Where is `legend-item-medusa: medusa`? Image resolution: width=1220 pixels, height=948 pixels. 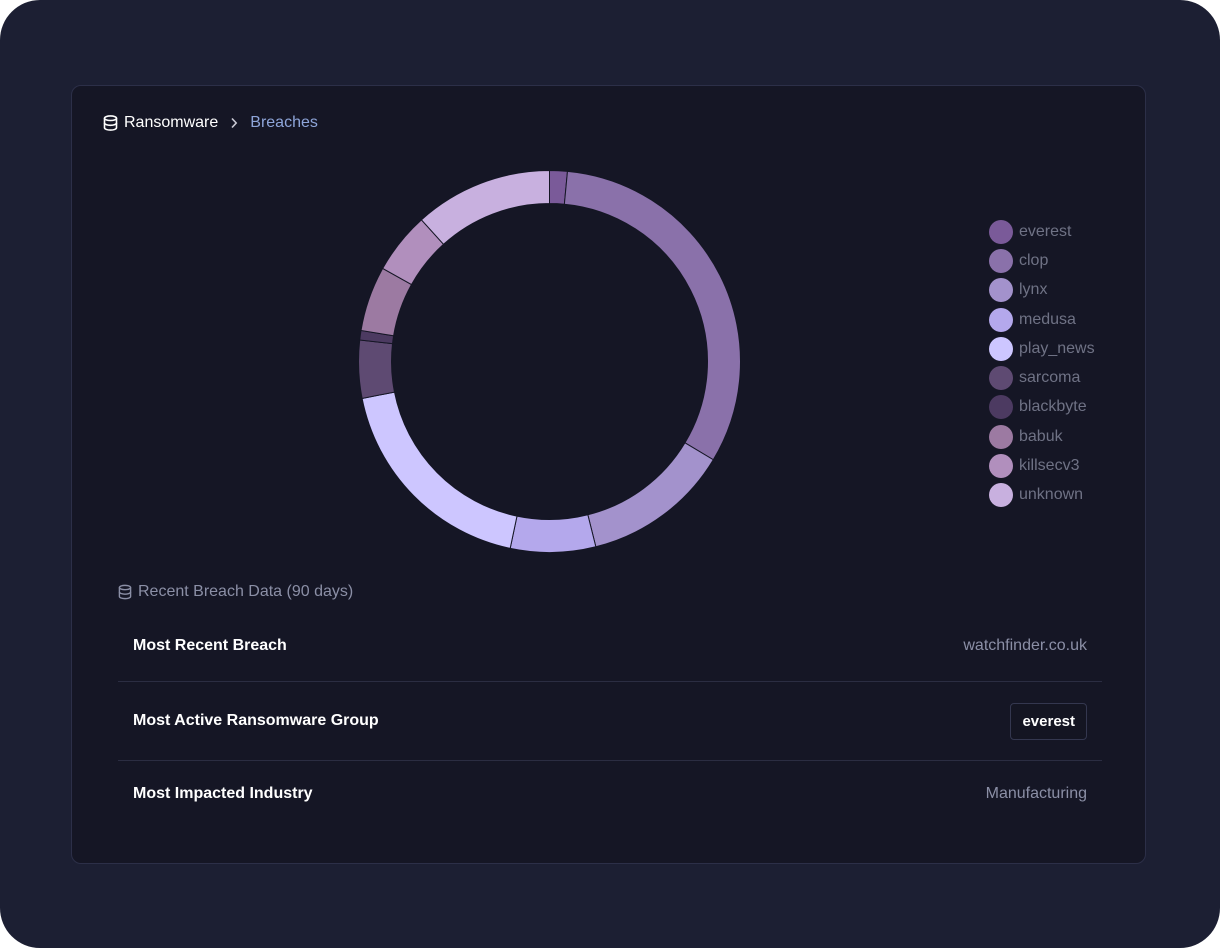 legend-item-medusa: medusa is located at coordinates (1064, 319).